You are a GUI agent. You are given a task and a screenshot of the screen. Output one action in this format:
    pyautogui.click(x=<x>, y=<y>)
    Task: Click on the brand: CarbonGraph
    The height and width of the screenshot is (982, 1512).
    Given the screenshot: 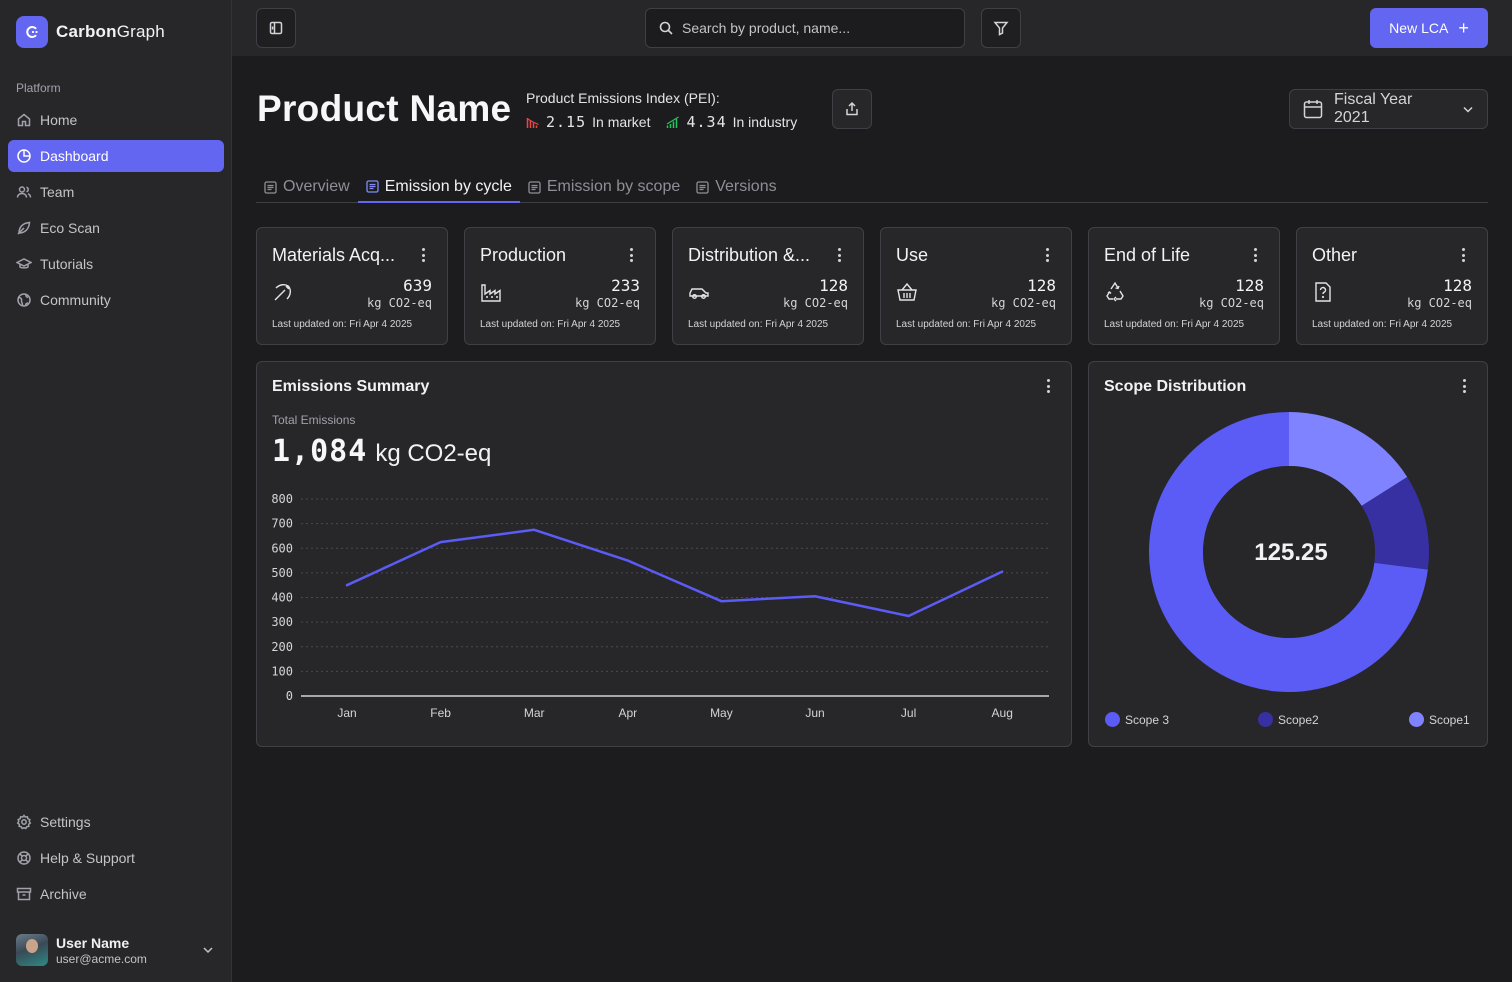 What is the action you would take?
    pyautogui.click(x=90, y=32)
    